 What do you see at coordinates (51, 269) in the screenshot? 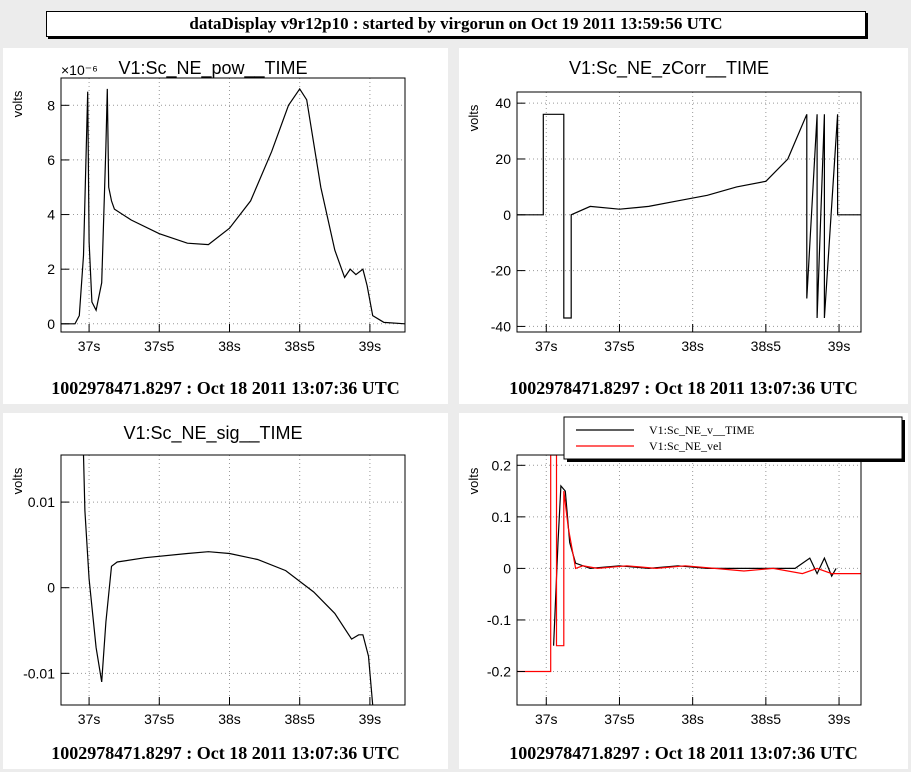
I see `y-tick-label: 2` at bounding box center [51, 269].